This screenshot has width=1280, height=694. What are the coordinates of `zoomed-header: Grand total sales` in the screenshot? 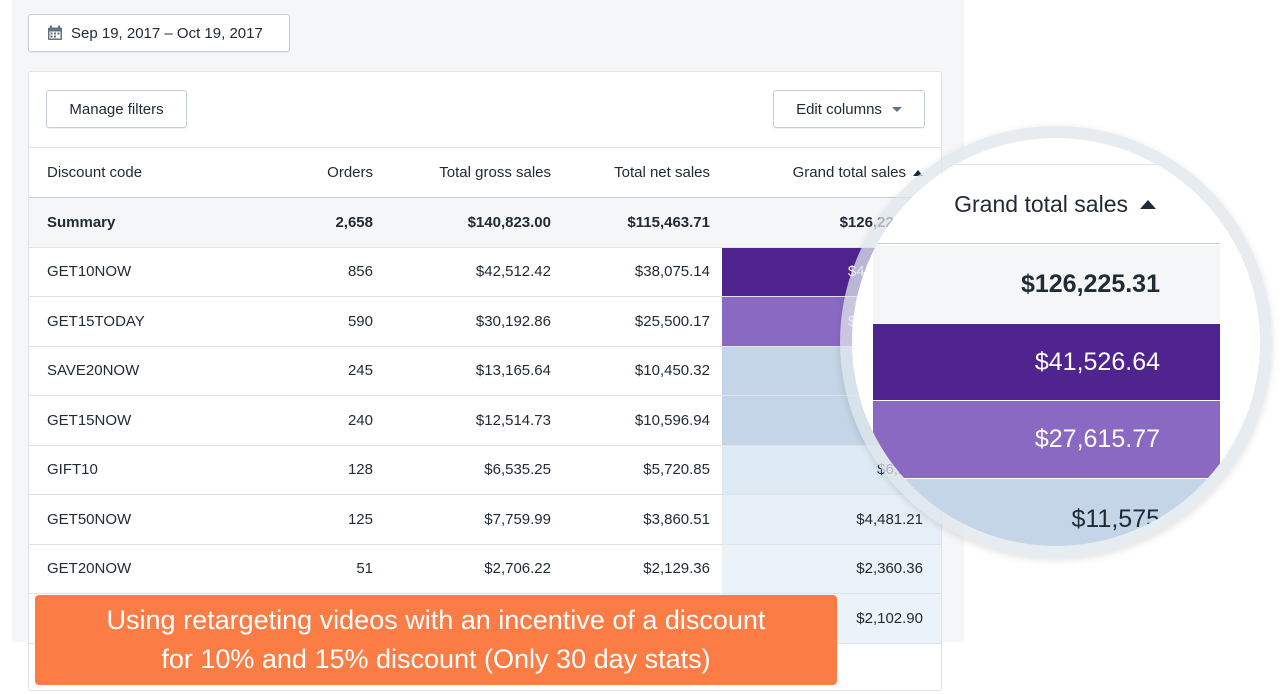 It's located at (1046, 204).